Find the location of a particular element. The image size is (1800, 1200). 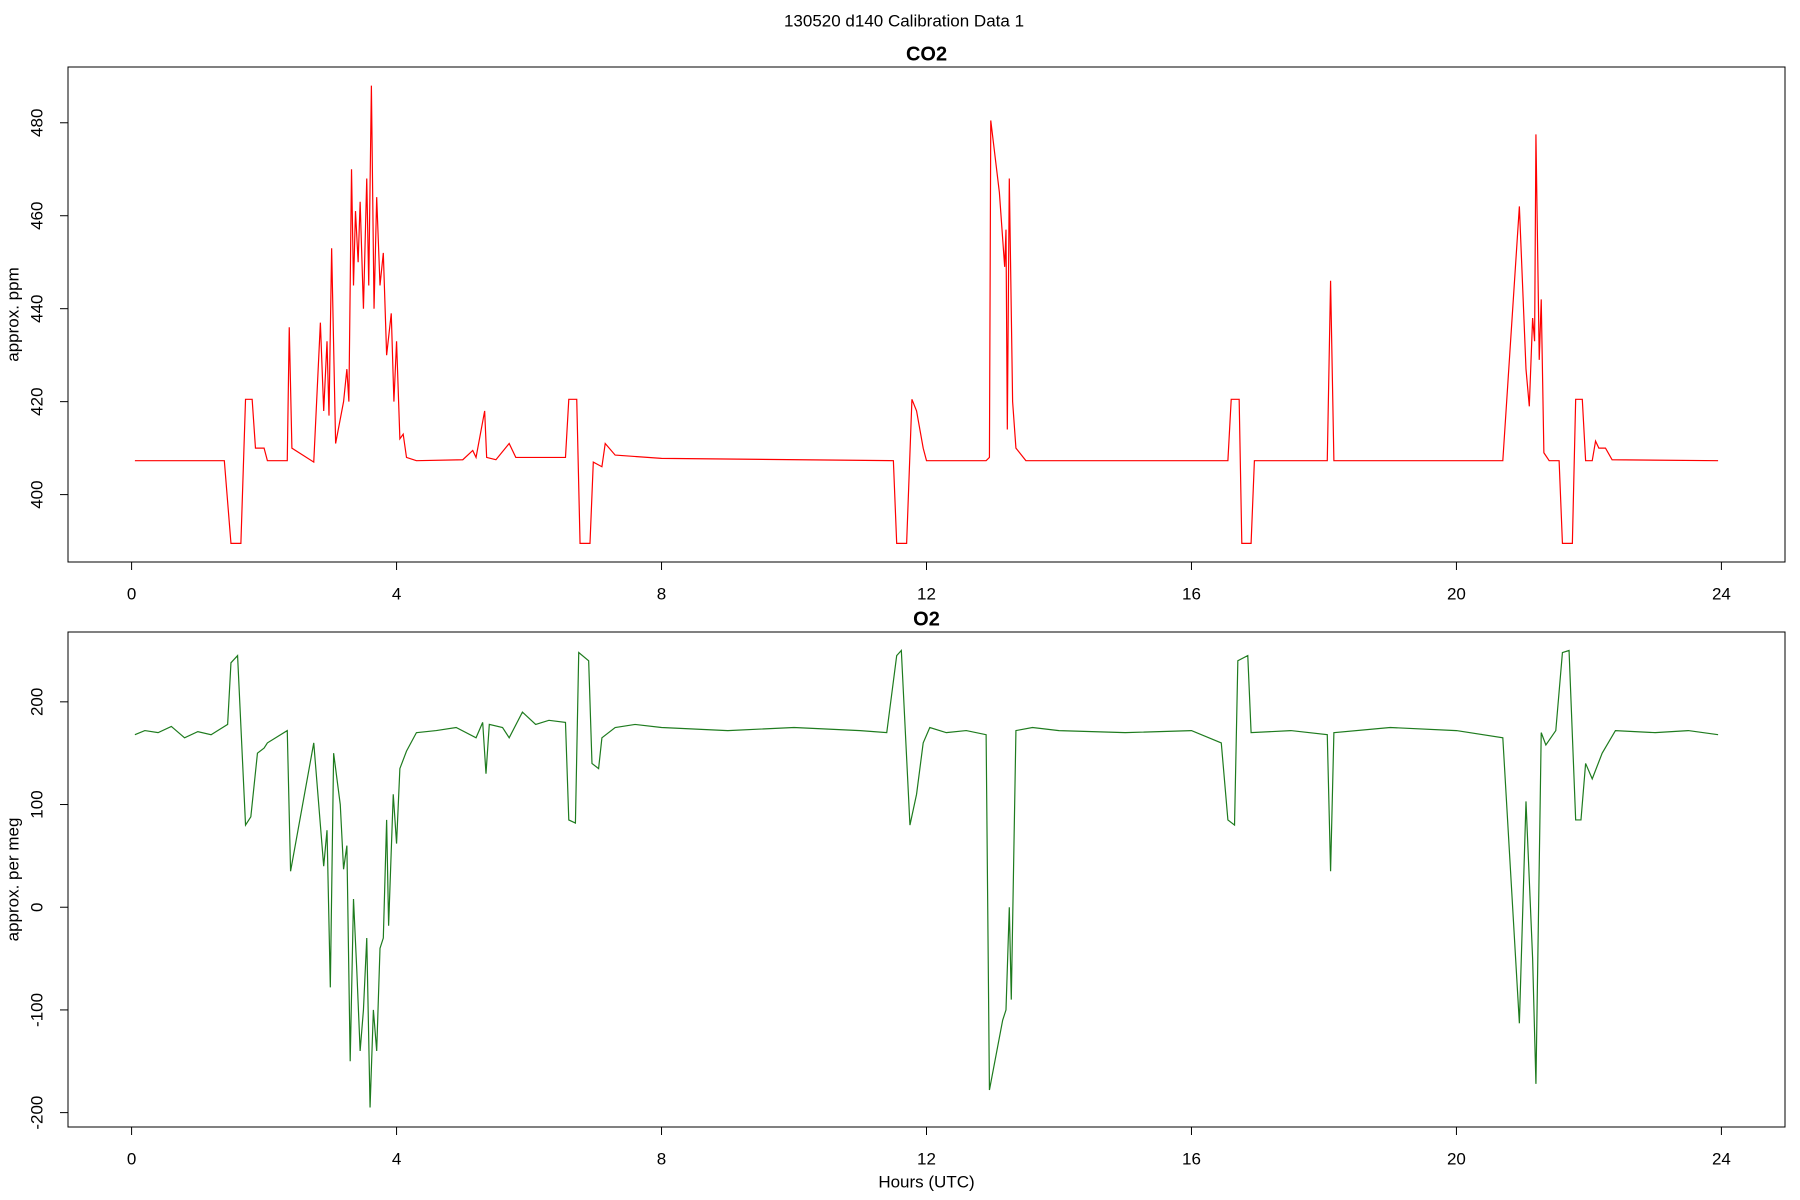

chart-title: CO2 is located at coordinates (926, 54).